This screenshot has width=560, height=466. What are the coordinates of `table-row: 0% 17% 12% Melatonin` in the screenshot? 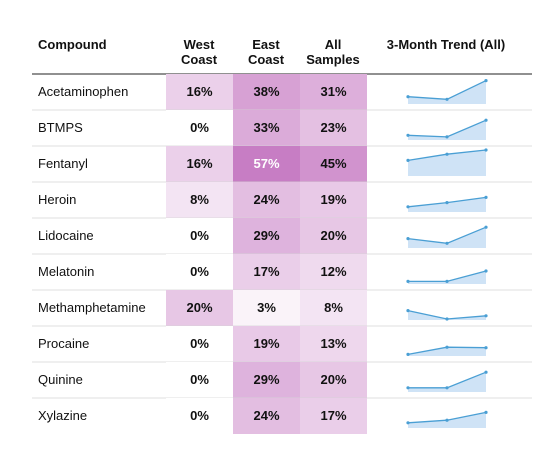 It's located at (282, 272).